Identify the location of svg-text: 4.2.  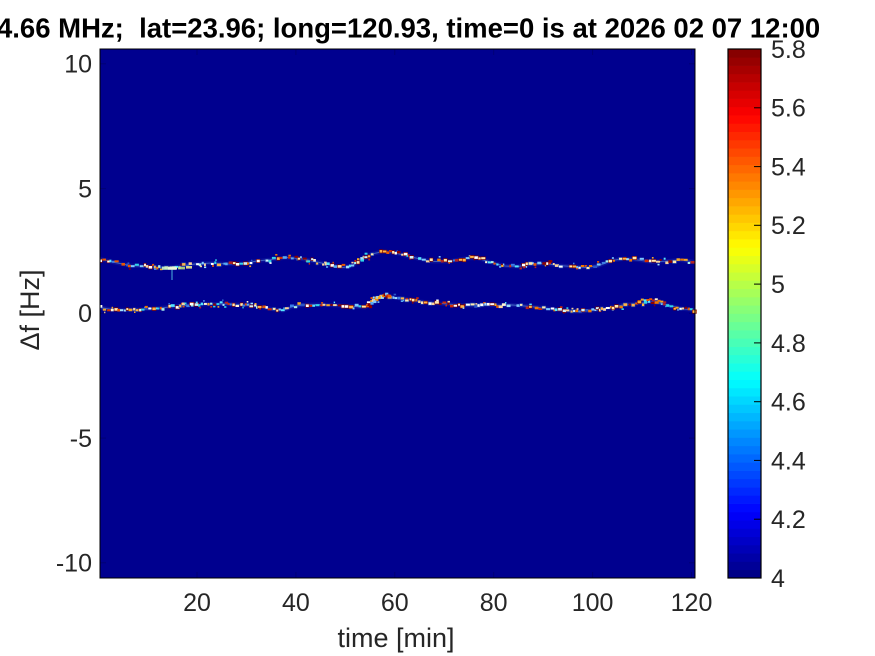
(788, 520).